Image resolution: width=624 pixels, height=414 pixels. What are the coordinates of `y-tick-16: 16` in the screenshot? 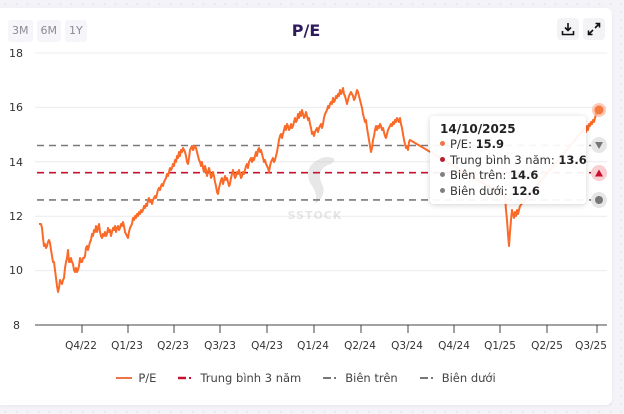 It's located at (16, 107).